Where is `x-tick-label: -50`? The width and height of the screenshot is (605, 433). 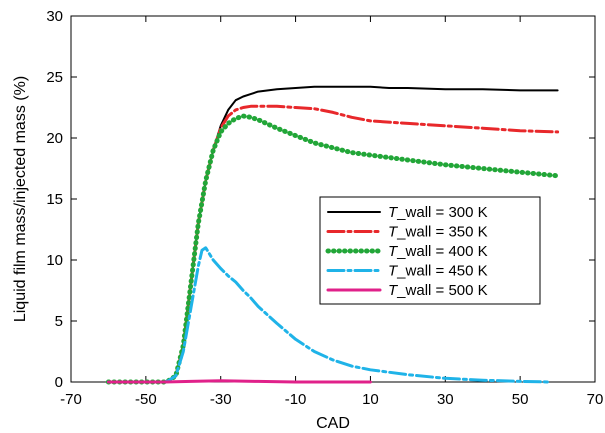 x-tick-label: -50 is located at coordinates (146, 399).